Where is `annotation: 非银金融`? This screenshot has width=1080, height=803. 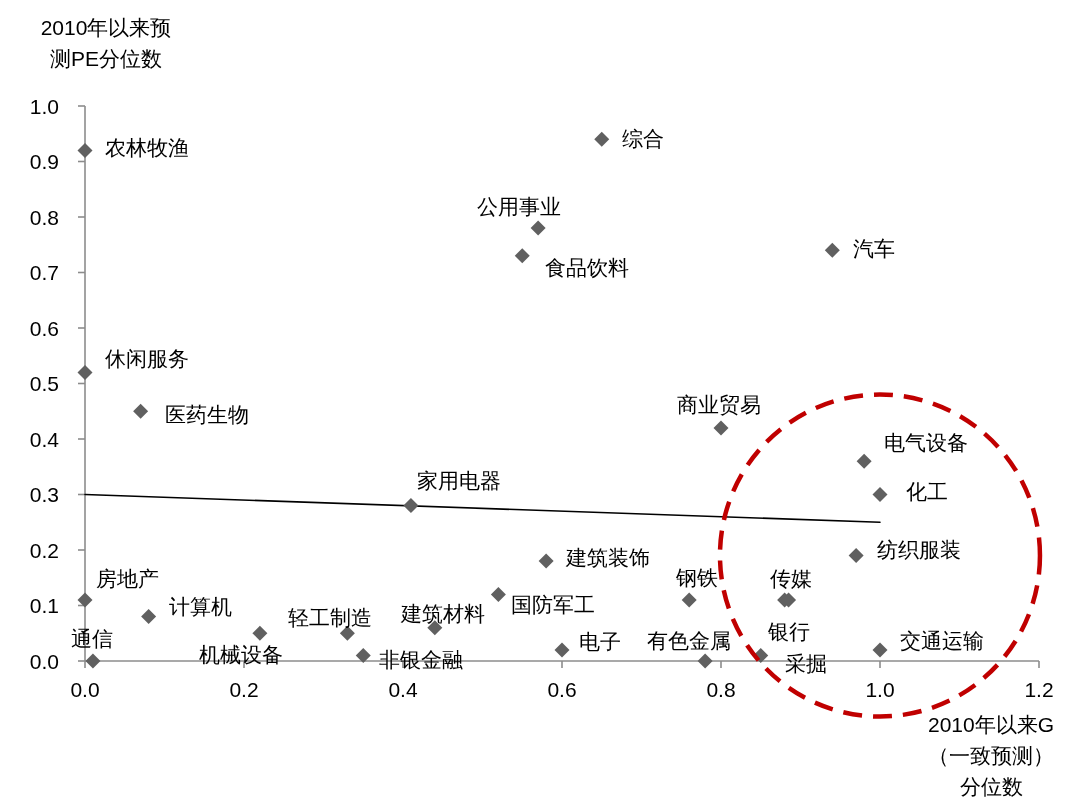 annotation: 非银金融 is located at coordinates (421, 660).